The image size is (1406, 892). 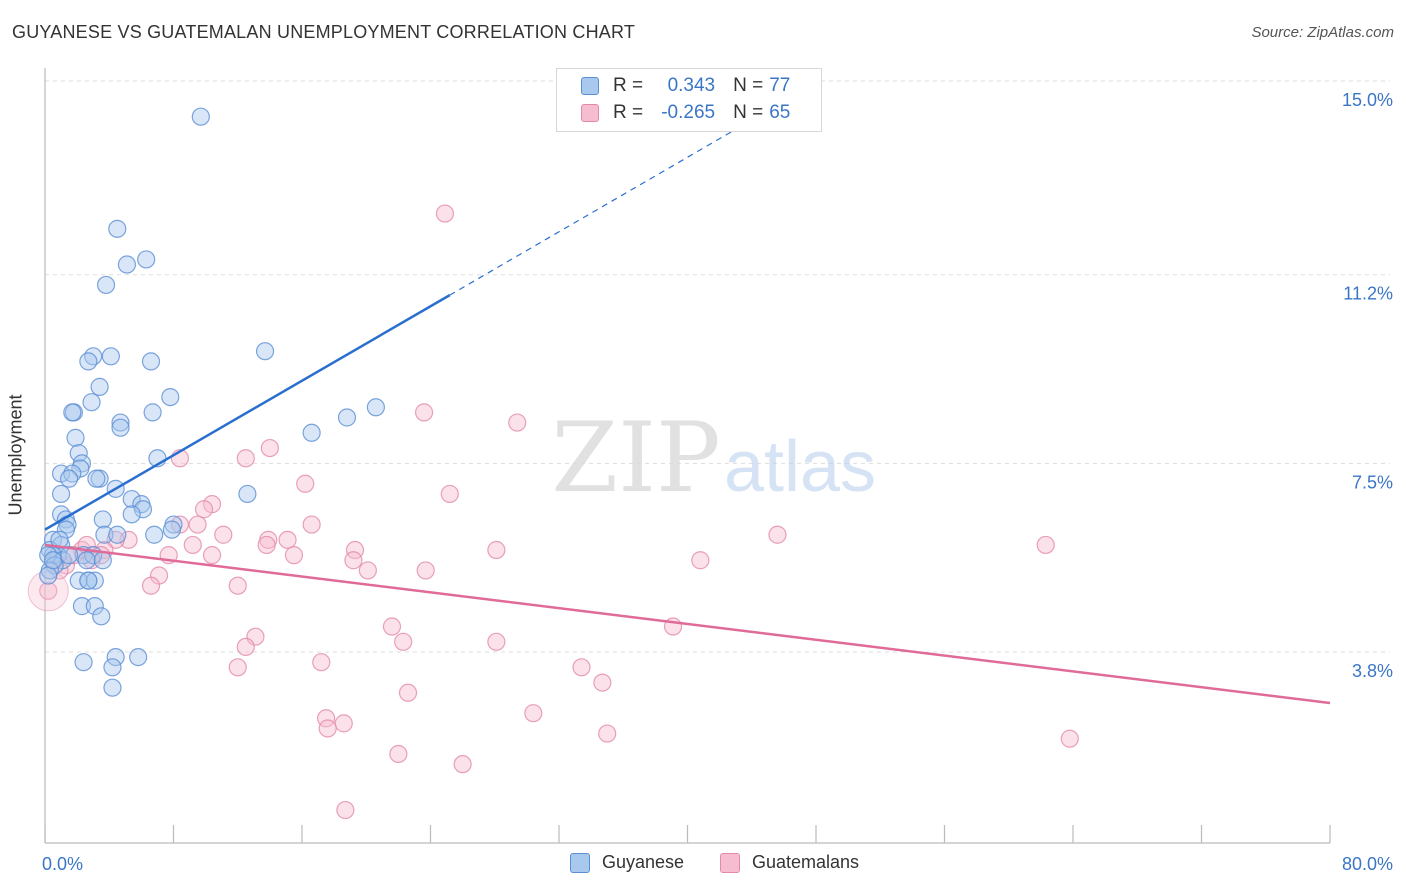 I want to click on legend-label-guatemalans: Guatemalans, so click(x=806, y=862).